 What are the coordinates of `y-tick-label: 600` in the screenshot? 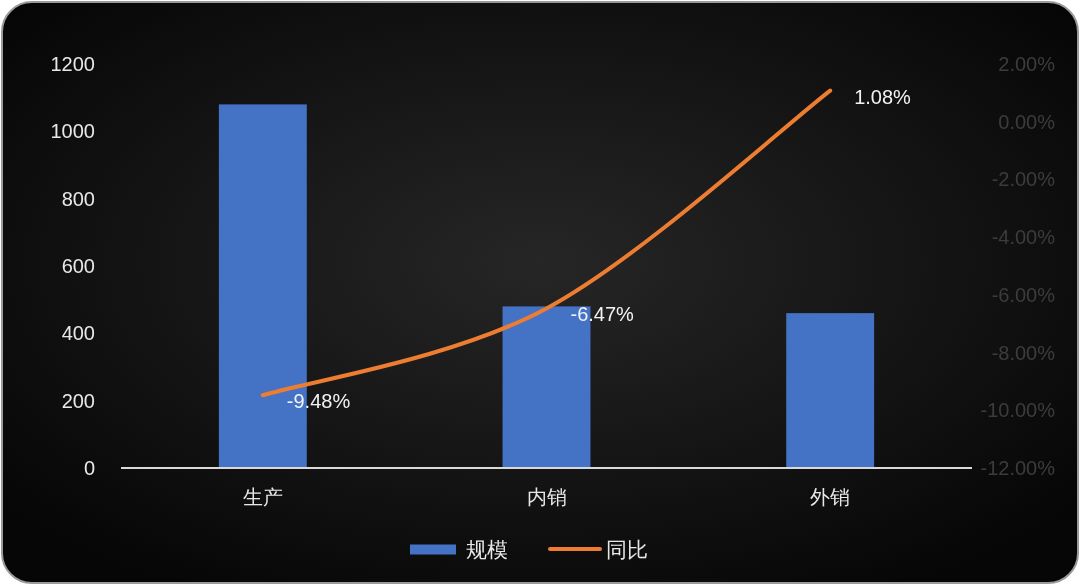 It's located at (78, 266).